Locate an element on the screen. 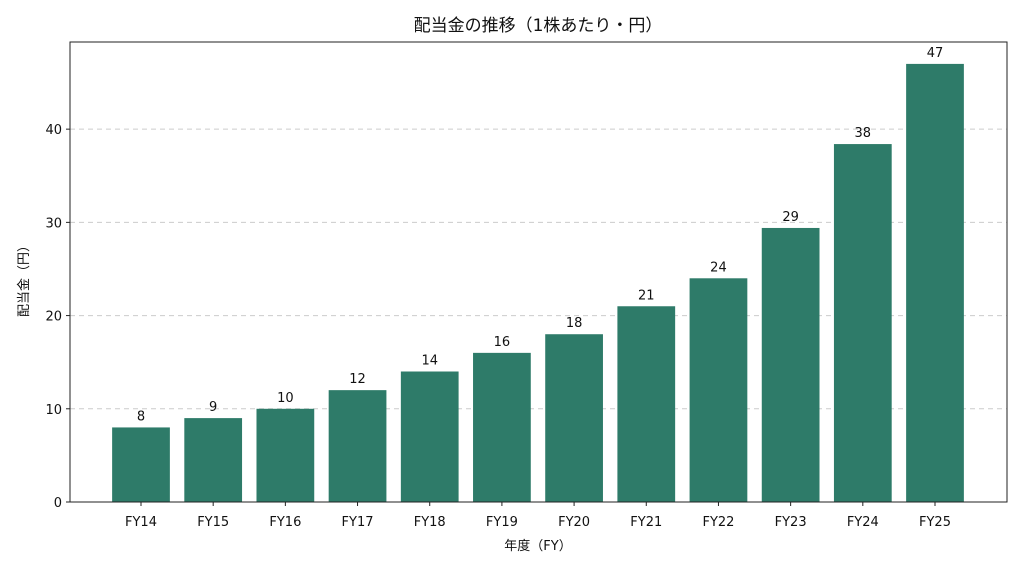 Image resolution: width=1024 pixels, height=569 pixels. y-tick-label: 40 is located at coordinates (53, 130).